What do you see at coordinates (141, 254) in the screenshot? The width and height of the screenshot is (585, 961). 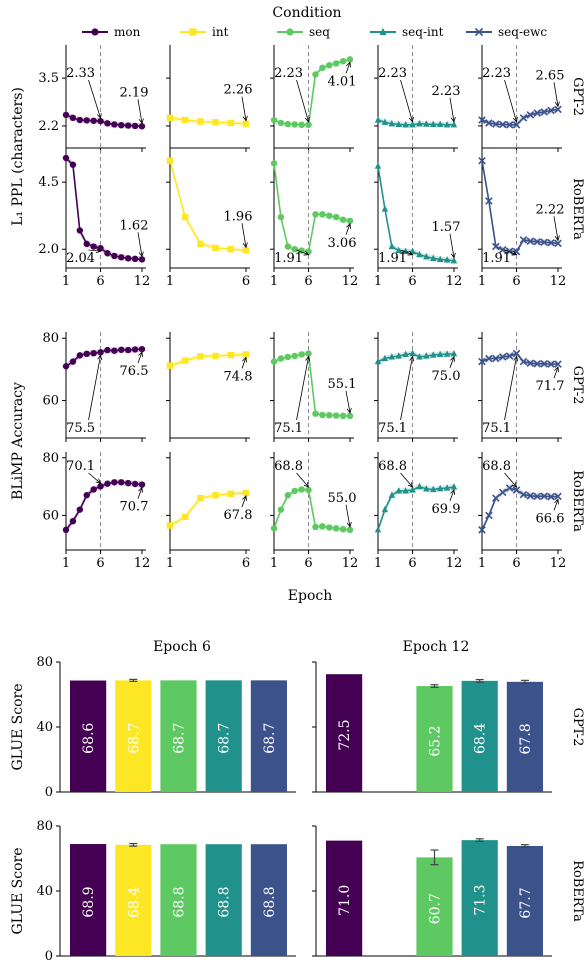 I see `annotation-arrow-mon-1-head` at bounding box center [141, 254].